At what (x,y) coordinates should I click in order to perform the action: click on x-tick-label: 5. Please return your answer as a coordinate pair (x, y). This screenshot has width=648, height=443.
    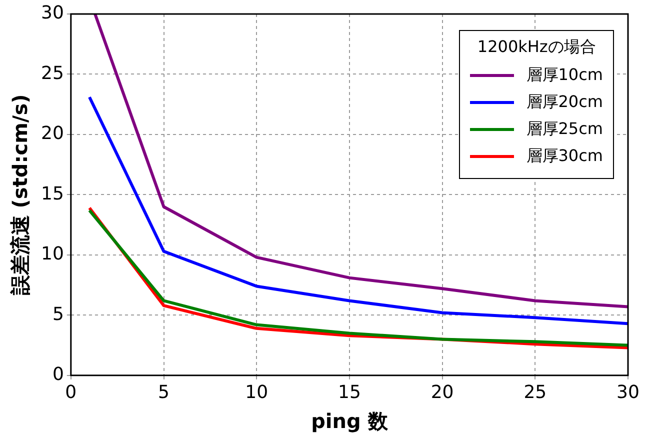
    Looking at the image, I should click on (164, 392).